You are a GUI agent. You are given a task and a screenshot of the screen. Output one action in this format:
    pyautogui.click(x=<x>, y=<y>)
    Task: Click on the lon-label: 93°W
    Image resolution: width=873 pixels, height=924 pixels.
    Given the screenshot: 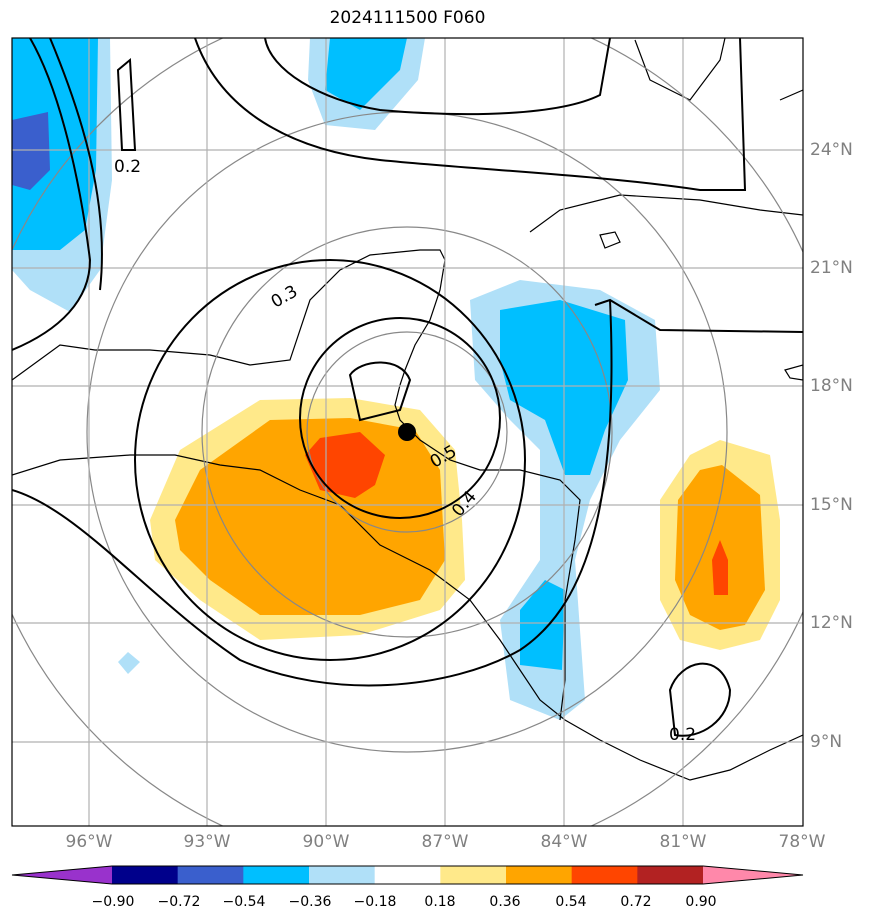 What is the action you would take?
    pyautogui.click(x=207, y=842)
    